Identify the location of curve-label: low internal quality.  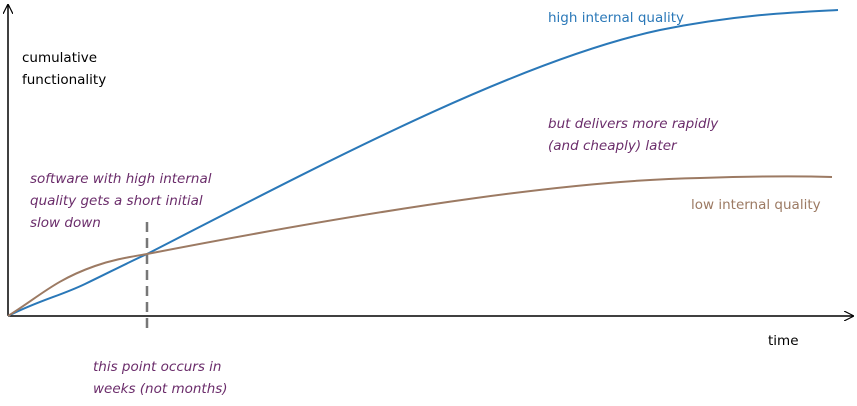
(756, 205).